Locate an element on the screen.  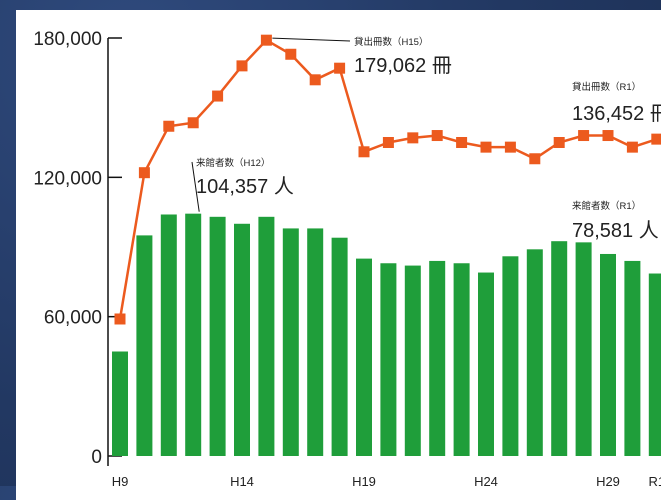
annotation-value: 104,357 人 is located at coordinates (245, 186).